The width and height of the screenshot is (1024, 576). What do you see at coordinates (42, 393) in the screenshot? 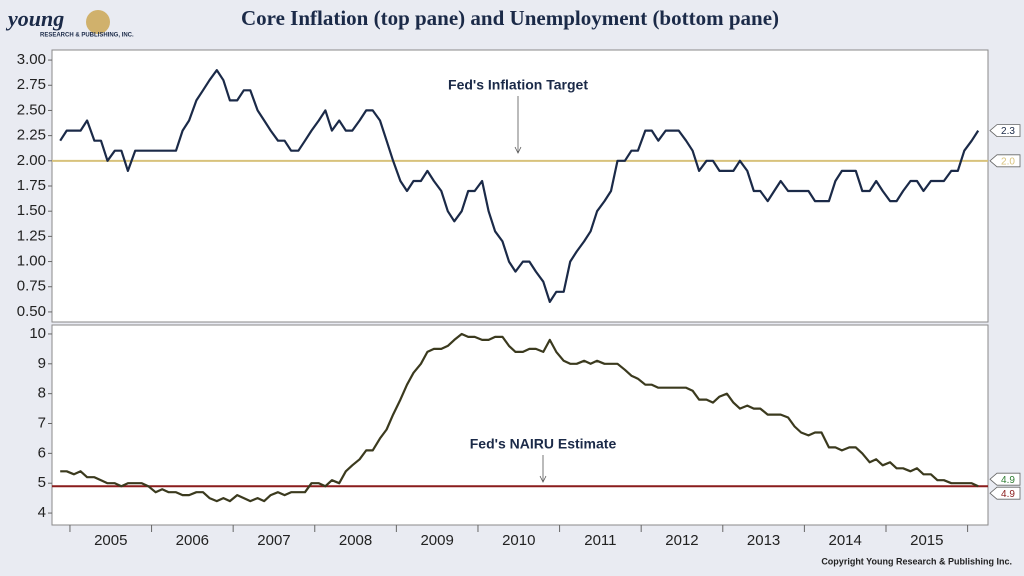
I see `y-tick-label: 8` at bounding box center [42, 393].